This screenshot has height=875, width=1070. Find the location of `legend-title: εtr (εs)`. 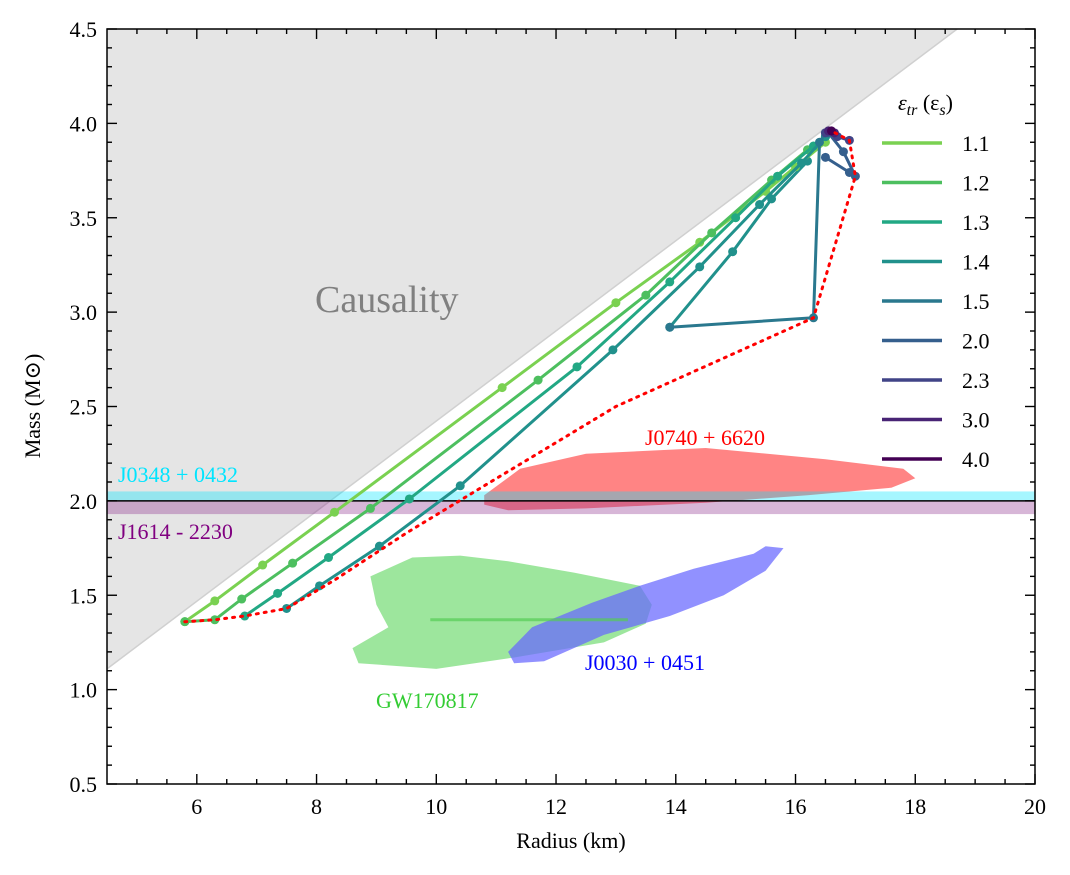

legend-title: εtr (εs) is located at coordinates (925, 104).